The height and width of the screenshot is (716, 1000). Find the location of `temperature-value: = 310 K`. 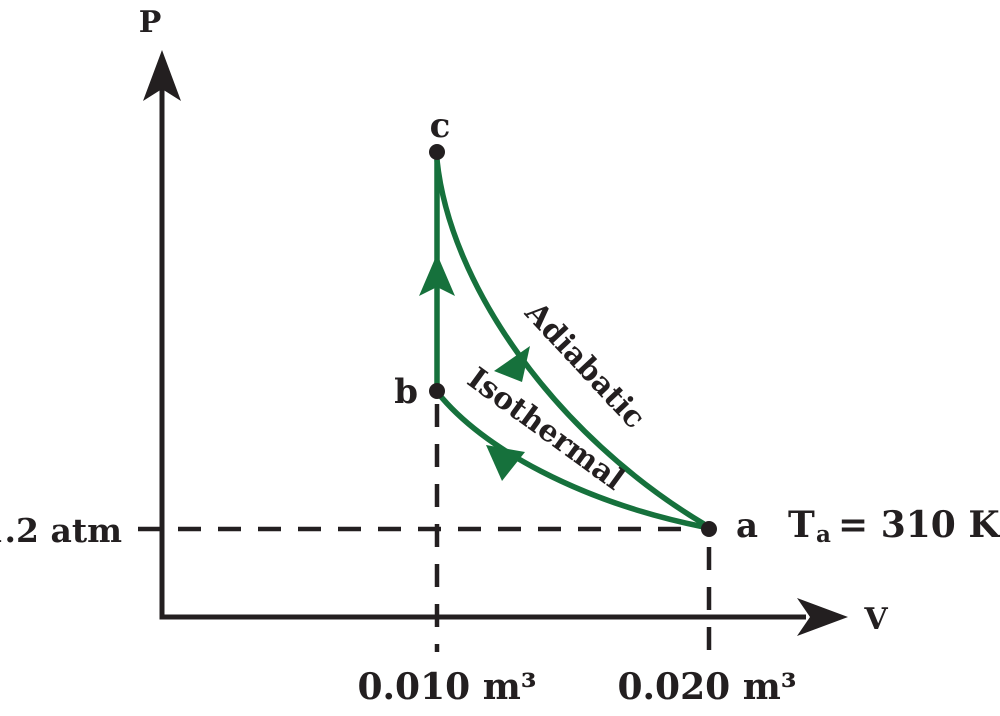

temperature-value: = 310 K is located at coordinates (919, 525).